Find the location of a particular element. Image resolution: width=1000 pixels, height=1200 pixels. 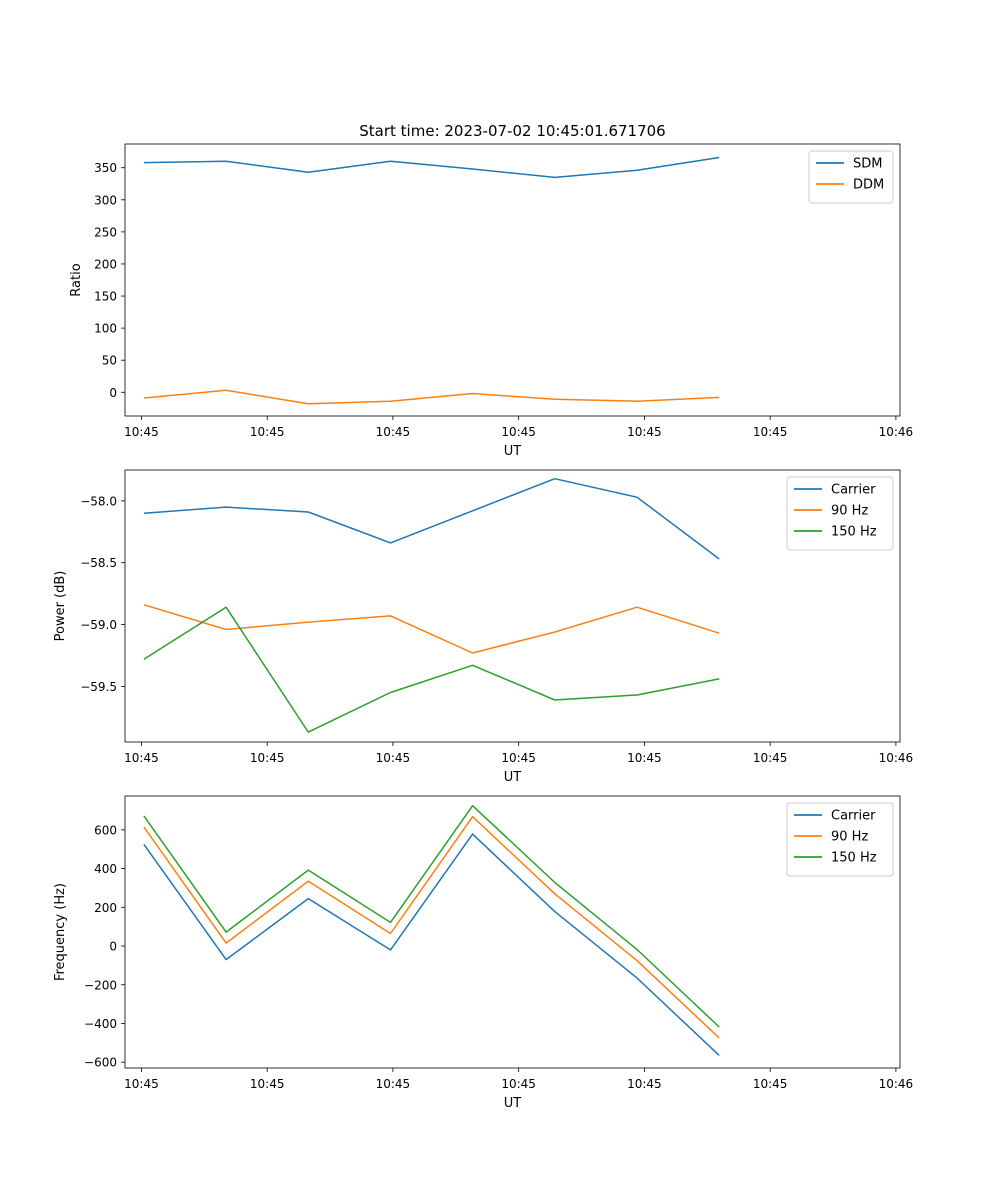

legend-label: SDM is located at coordinates (867, 164).